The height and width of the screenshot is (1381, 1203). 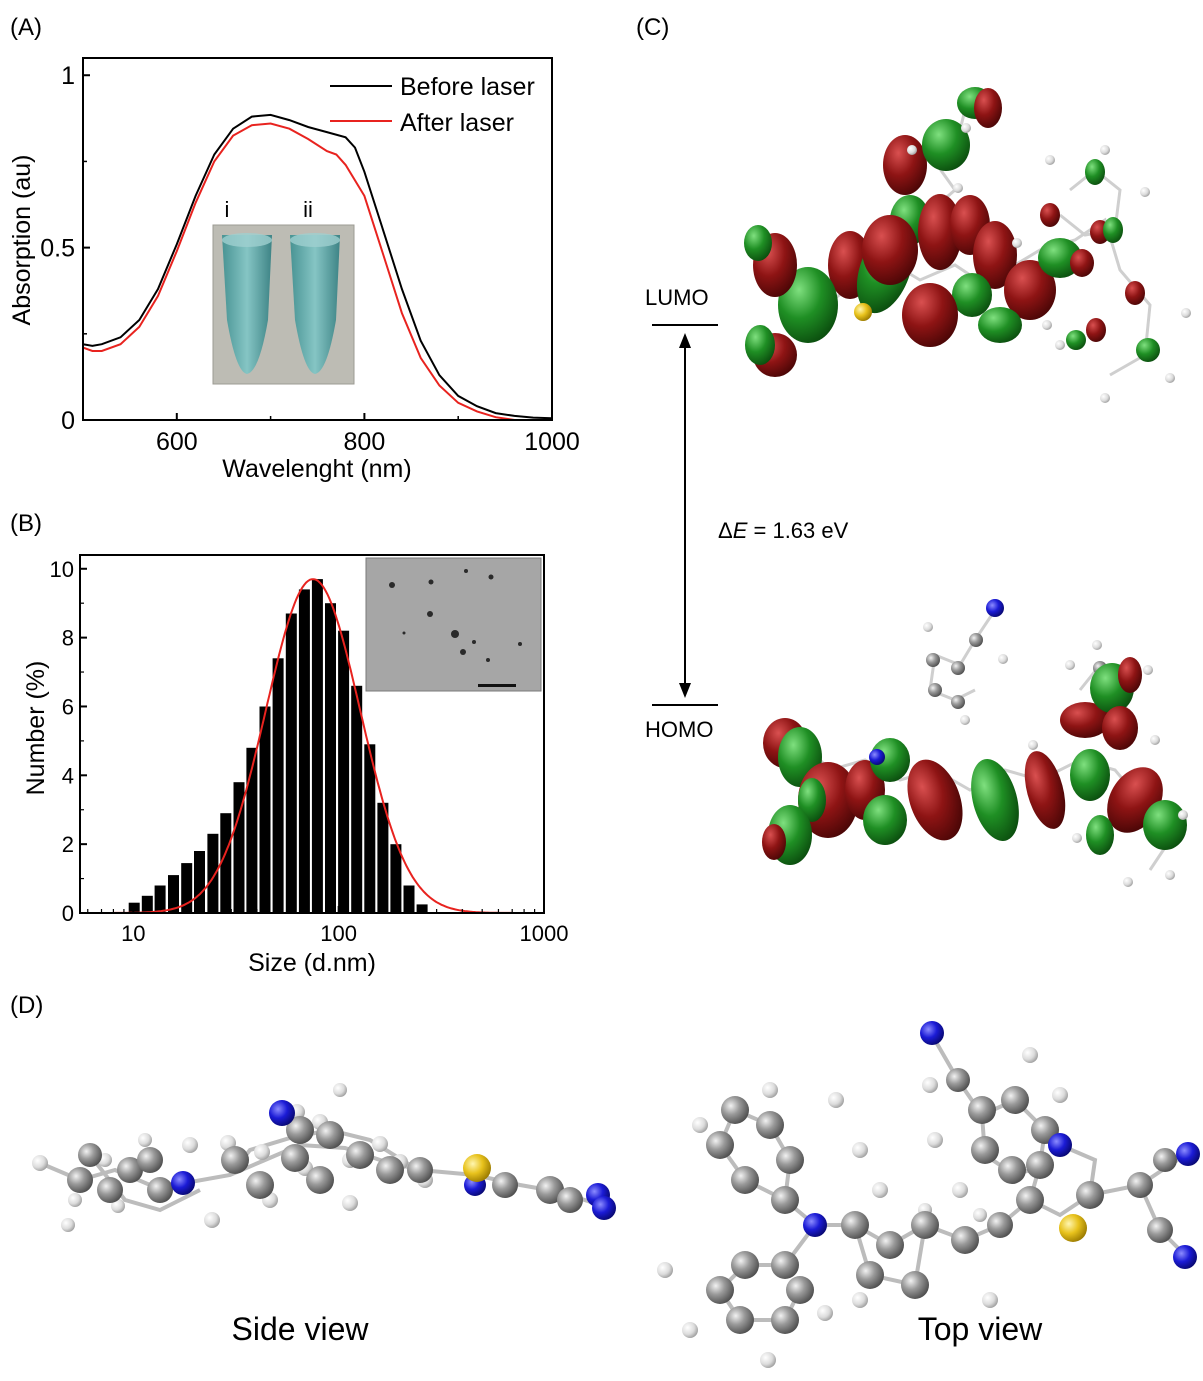 I want to click on chart-a-xtick-label: 1000, so click(x=552, y=442).